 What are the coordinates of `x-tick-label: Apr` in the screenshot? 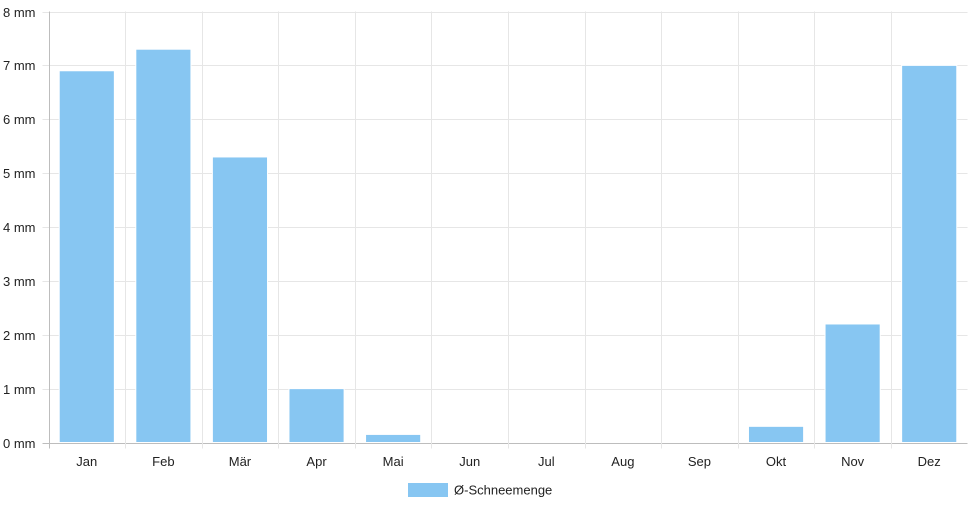 It's located at (316, 461).